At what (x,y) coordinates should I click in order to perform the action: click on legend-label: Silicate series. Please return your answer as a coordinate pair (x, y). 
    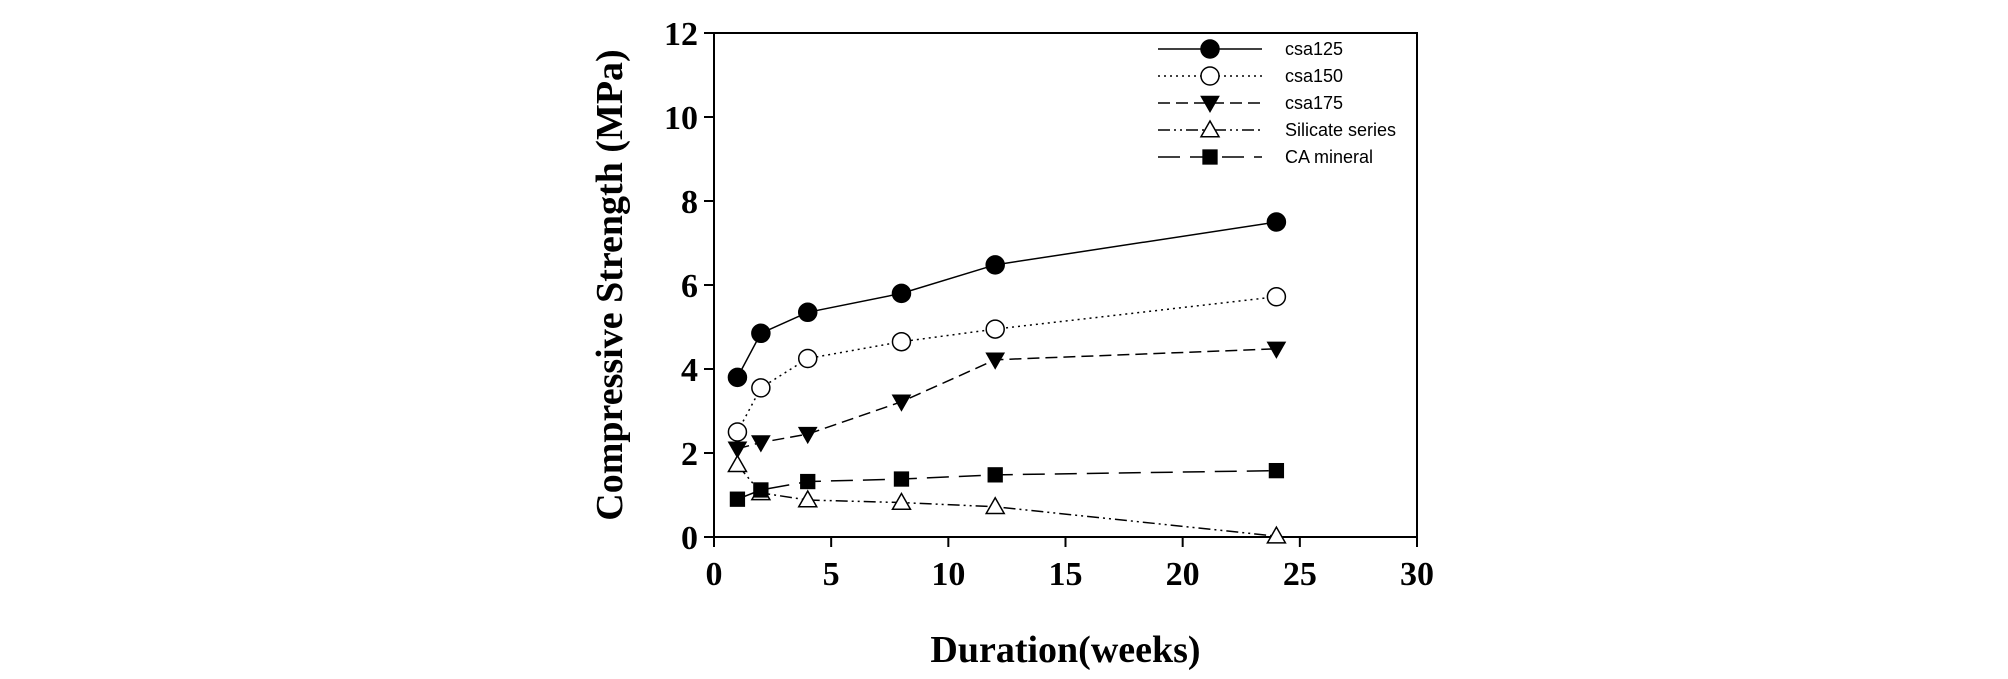
    Looking at the image, I should click on (1340, 130).